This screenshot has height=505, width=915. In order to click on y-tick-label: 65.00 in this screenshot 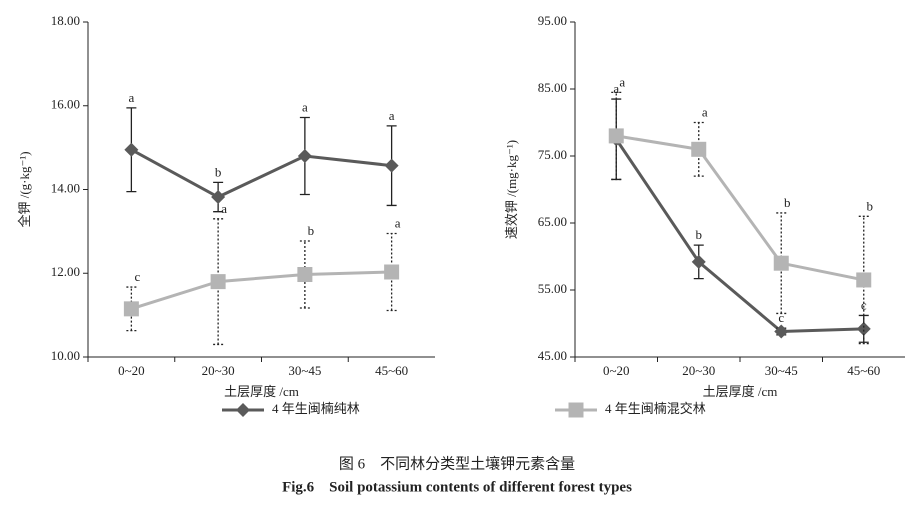, I will do `click(552, 221)`.